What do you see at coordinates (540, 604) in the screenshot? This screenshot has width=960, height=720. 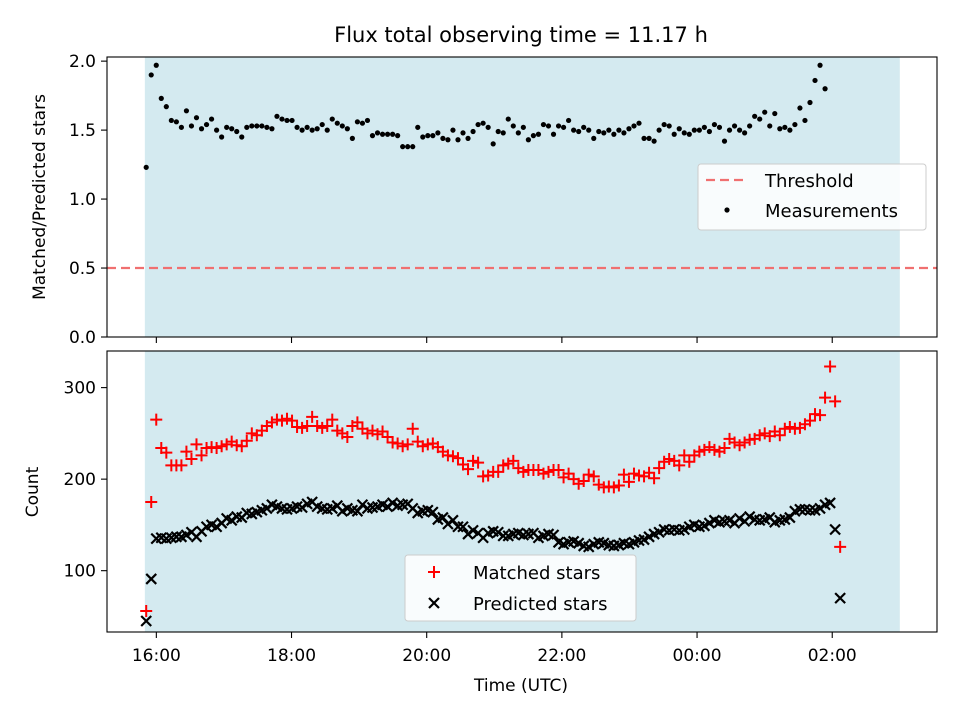 I see `legend-predicted-label: Predicted stars` at bounding box center [540, 604].